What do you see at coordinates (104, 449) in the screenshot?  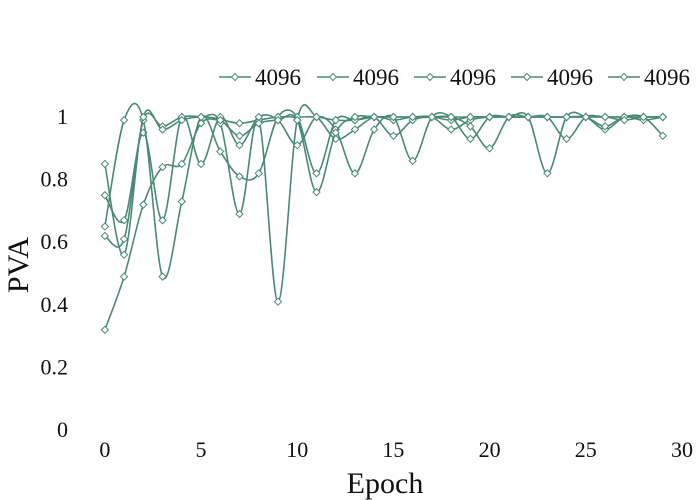 I see `x-tick-label: 0` at bounding box center [104, 449].